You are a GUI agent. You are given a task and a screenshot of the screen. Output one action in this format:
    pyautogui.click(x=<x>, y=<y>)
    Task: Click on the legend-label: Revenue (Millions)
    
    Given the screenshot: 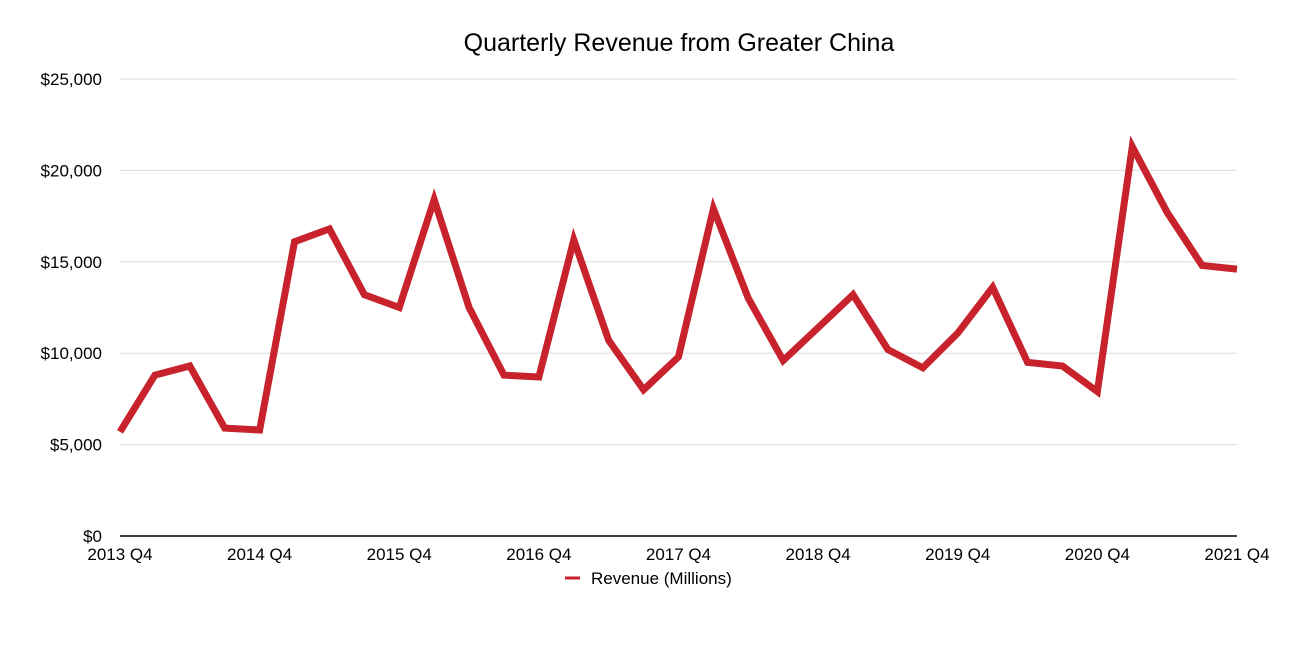 What is the action you would take?
    pyautogui.click(x=661, y=578)
    